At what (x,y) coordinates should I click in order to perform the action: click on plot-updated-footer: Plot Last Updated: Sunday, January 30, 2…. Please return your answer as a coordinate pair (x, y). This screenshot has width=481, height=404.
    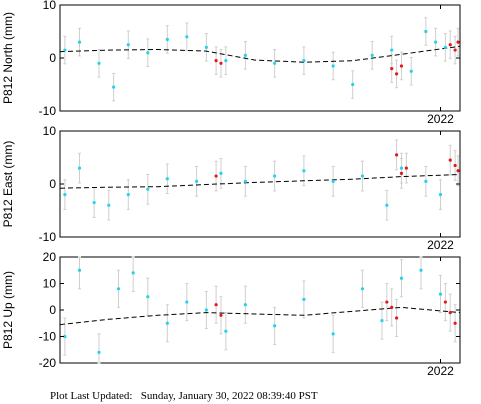
    Looking at the image, I should click on (184, 396).